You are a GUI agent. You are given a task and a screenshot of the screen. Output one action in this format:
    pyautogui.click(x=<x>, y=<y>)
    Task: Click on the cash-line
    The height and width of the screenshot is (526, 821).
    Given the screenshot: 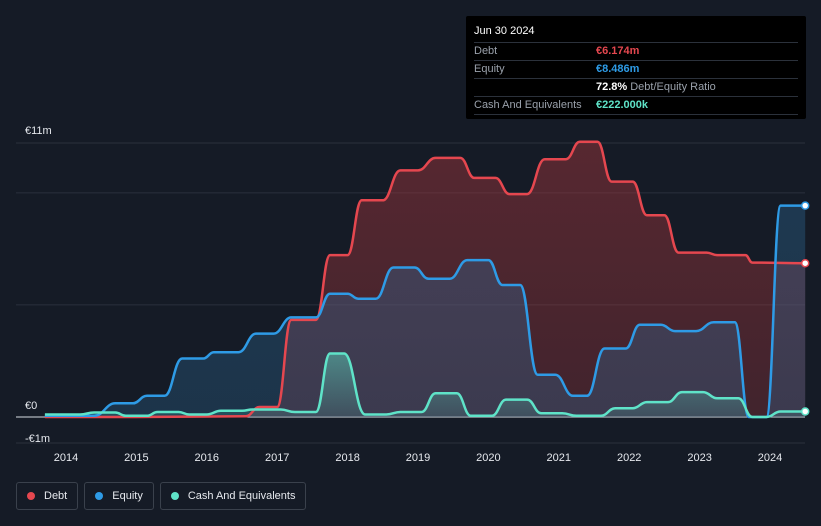 What is the action you would take?
    pyautogui.click(x=425, y=385)
    